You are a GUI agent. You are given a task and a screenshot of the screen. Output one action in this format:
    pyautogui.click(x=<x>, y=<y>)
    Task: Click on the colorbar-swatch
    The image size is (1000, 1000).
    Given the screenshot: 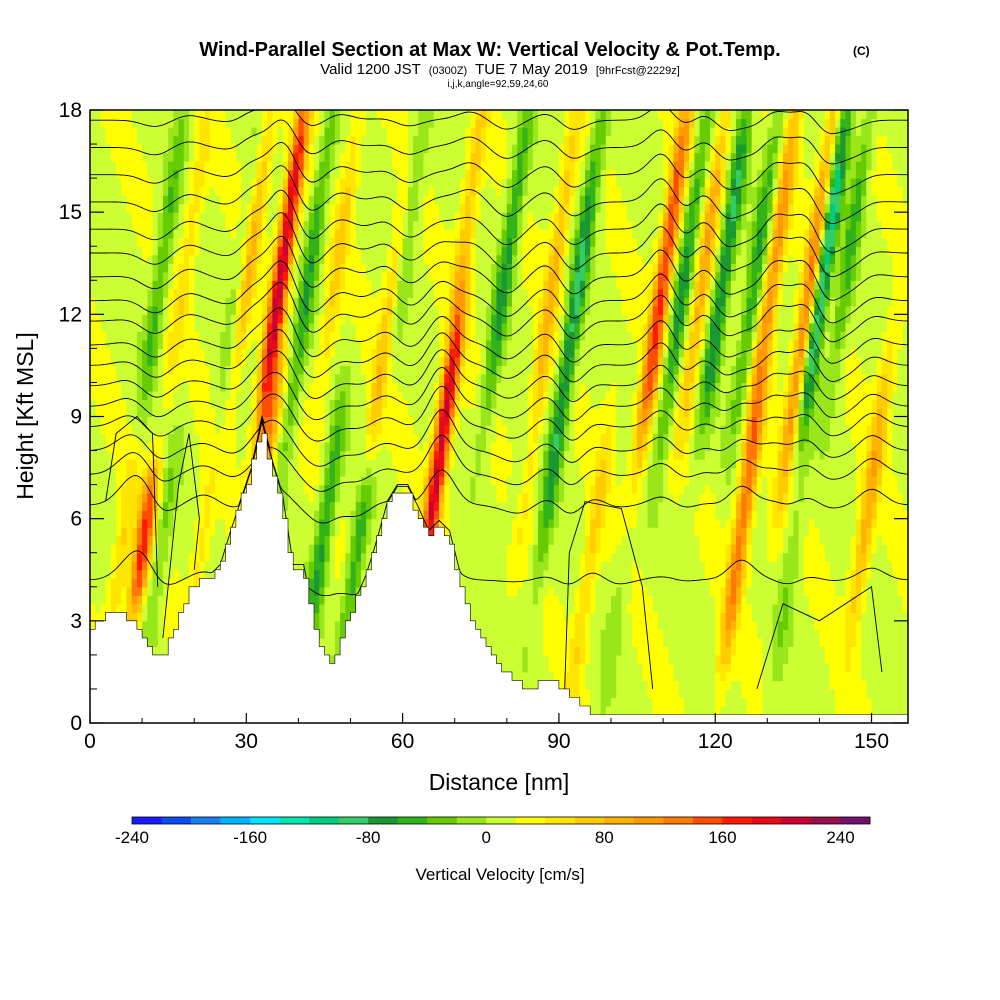 What is the action you would take?
    pyautogui.click(x=206, y=820)
    